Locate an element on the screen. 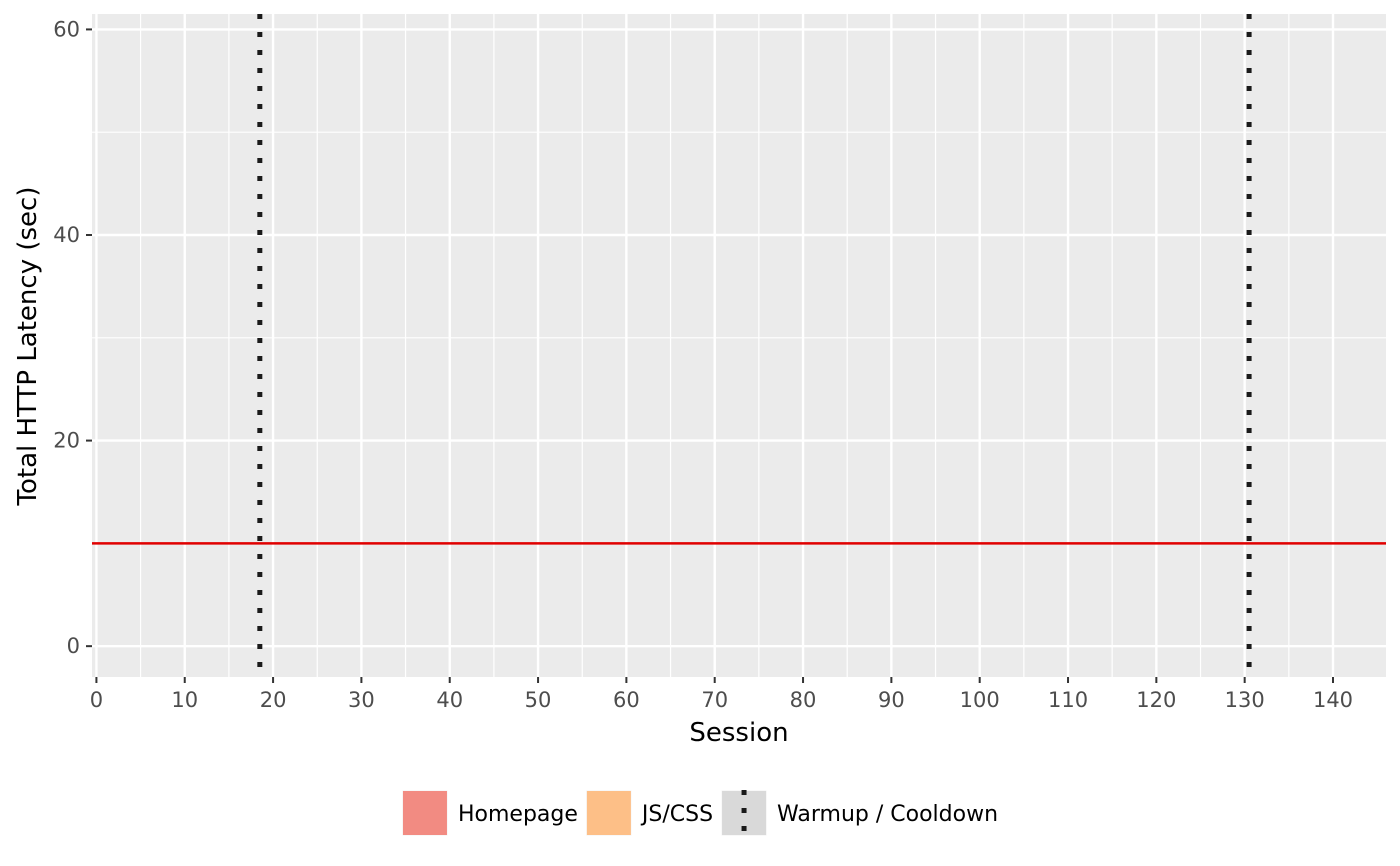 The height and width of the screenshot is (866, 1400). y-axis: 0 20 40 60 is located at coordinates (72, 337).